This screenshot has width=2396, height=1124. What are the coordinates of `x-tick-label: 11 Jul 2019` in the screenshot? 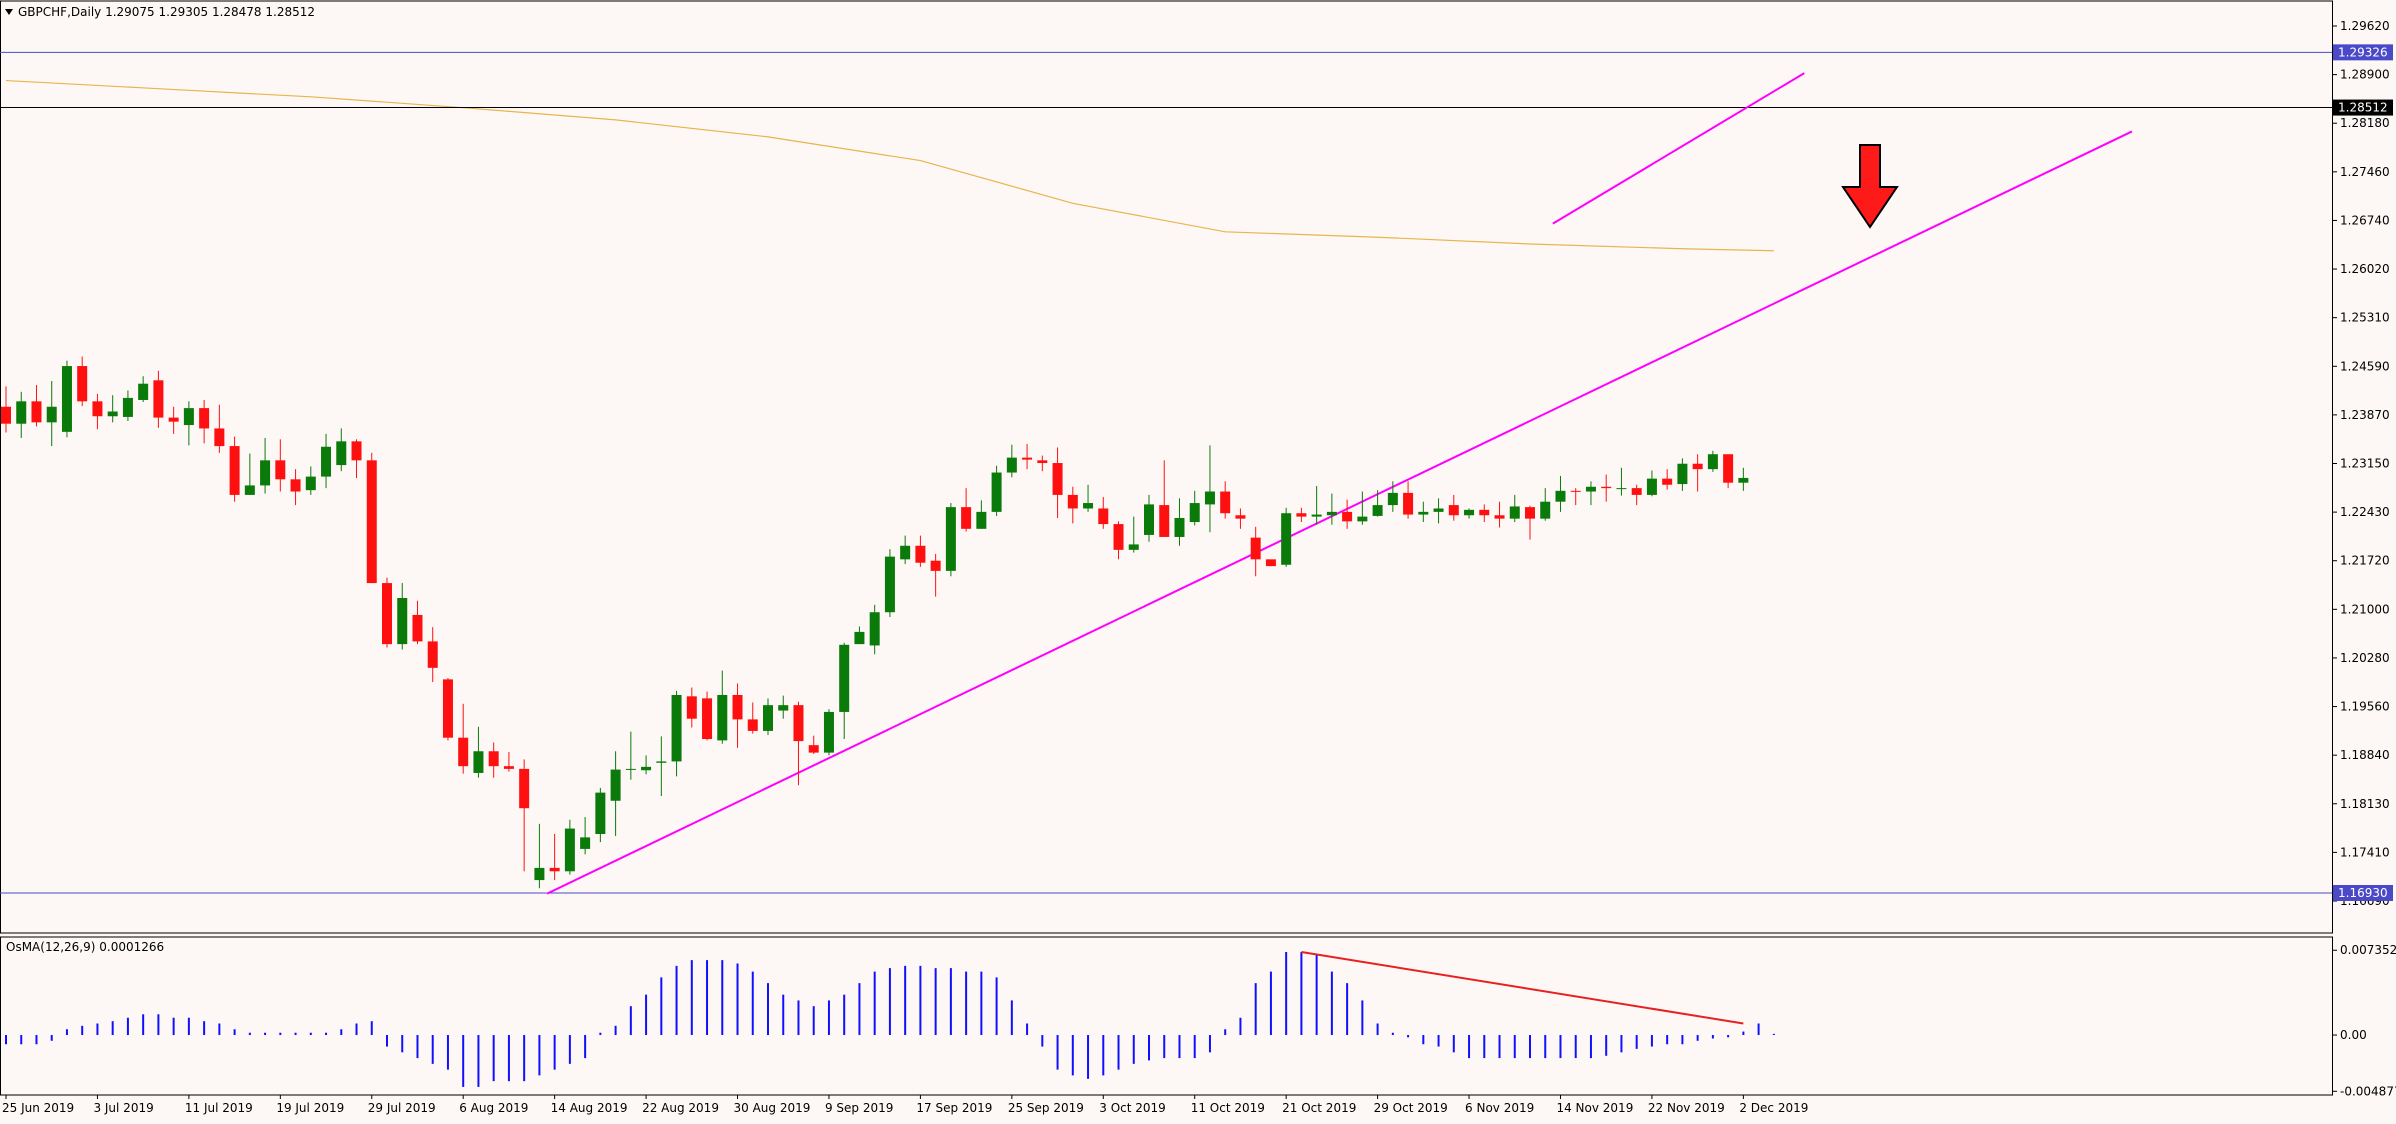 It's located at (219, 1108).